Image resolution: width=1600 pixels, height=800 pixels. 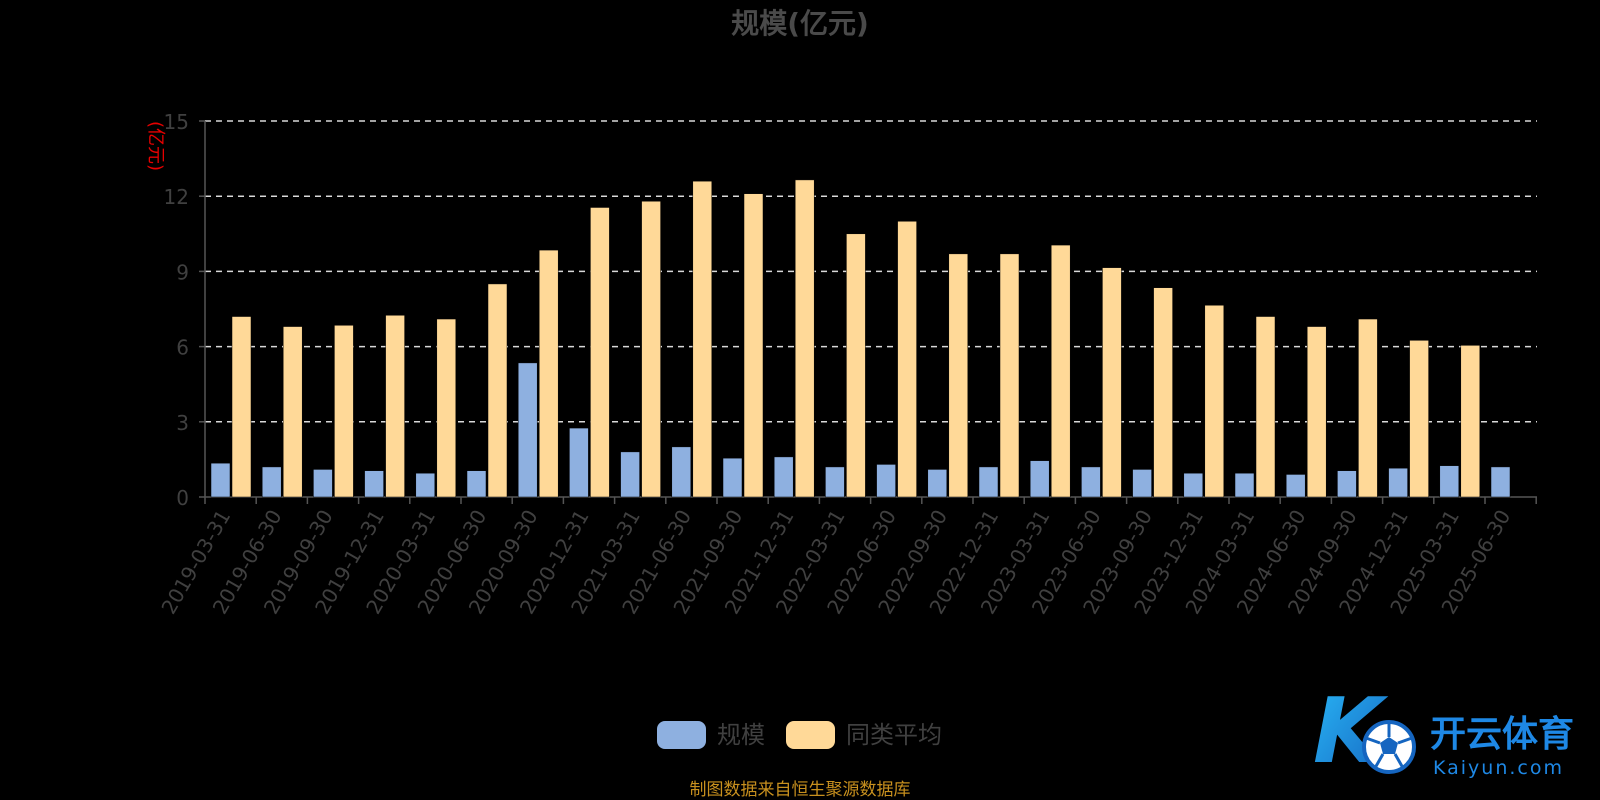 What do you see at coordinates (155, 146) in the screenshot?
I see `y-axis-unit-label: (亿元)` at bounding box center [155, 146].